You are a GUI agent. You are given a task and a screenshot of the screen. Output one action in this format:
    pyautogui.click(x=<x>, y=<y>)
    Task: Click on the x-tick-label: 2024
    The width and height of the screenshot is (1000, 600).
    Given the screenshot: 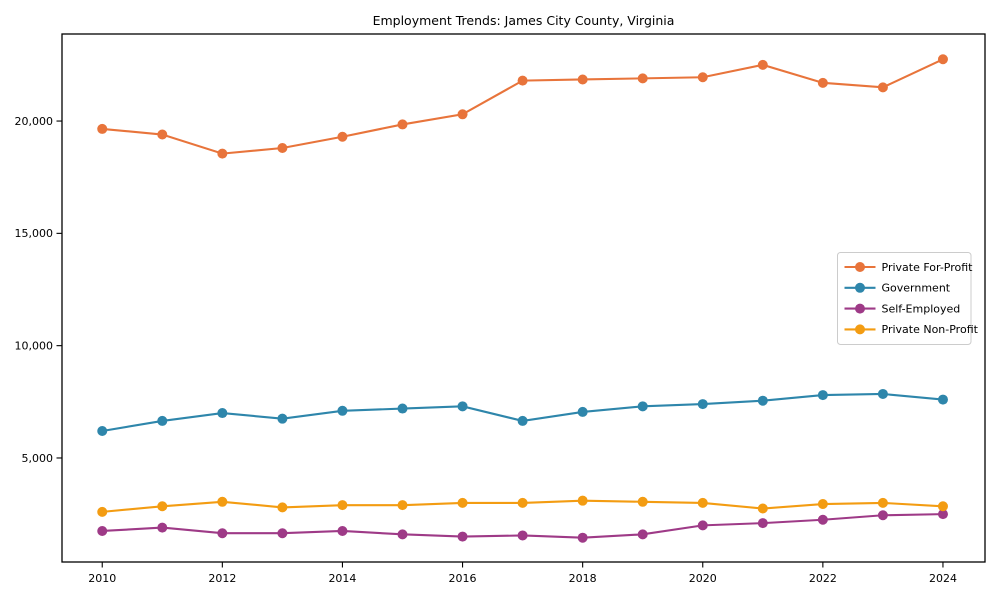 What is the action you would take?
    pyautogui.click(x=943, y=578)
    